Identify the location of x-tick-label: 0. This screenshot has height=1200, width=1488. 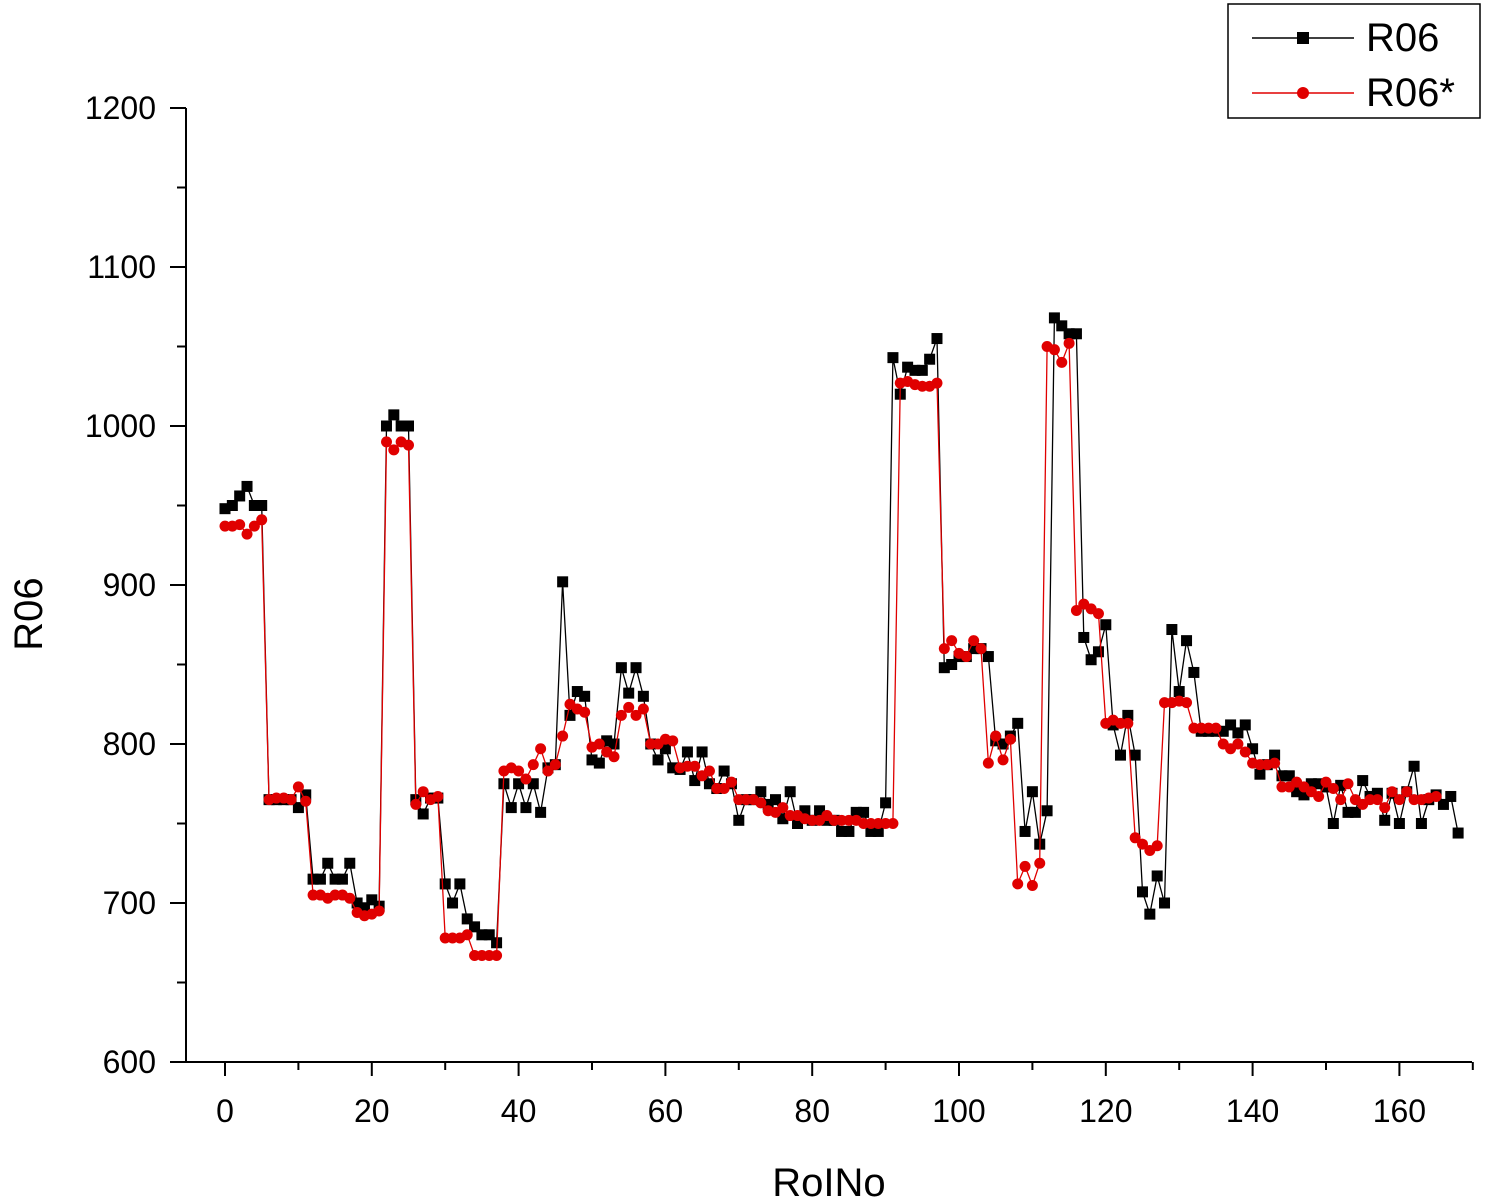
(225, 1111).